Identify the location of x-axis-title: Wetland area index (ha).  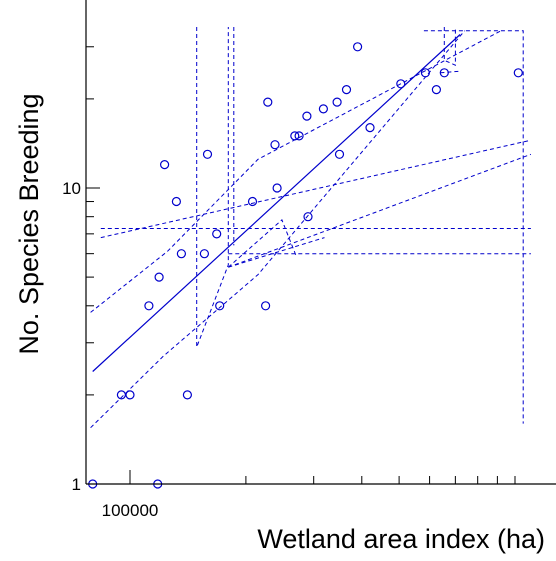
(401, 539).